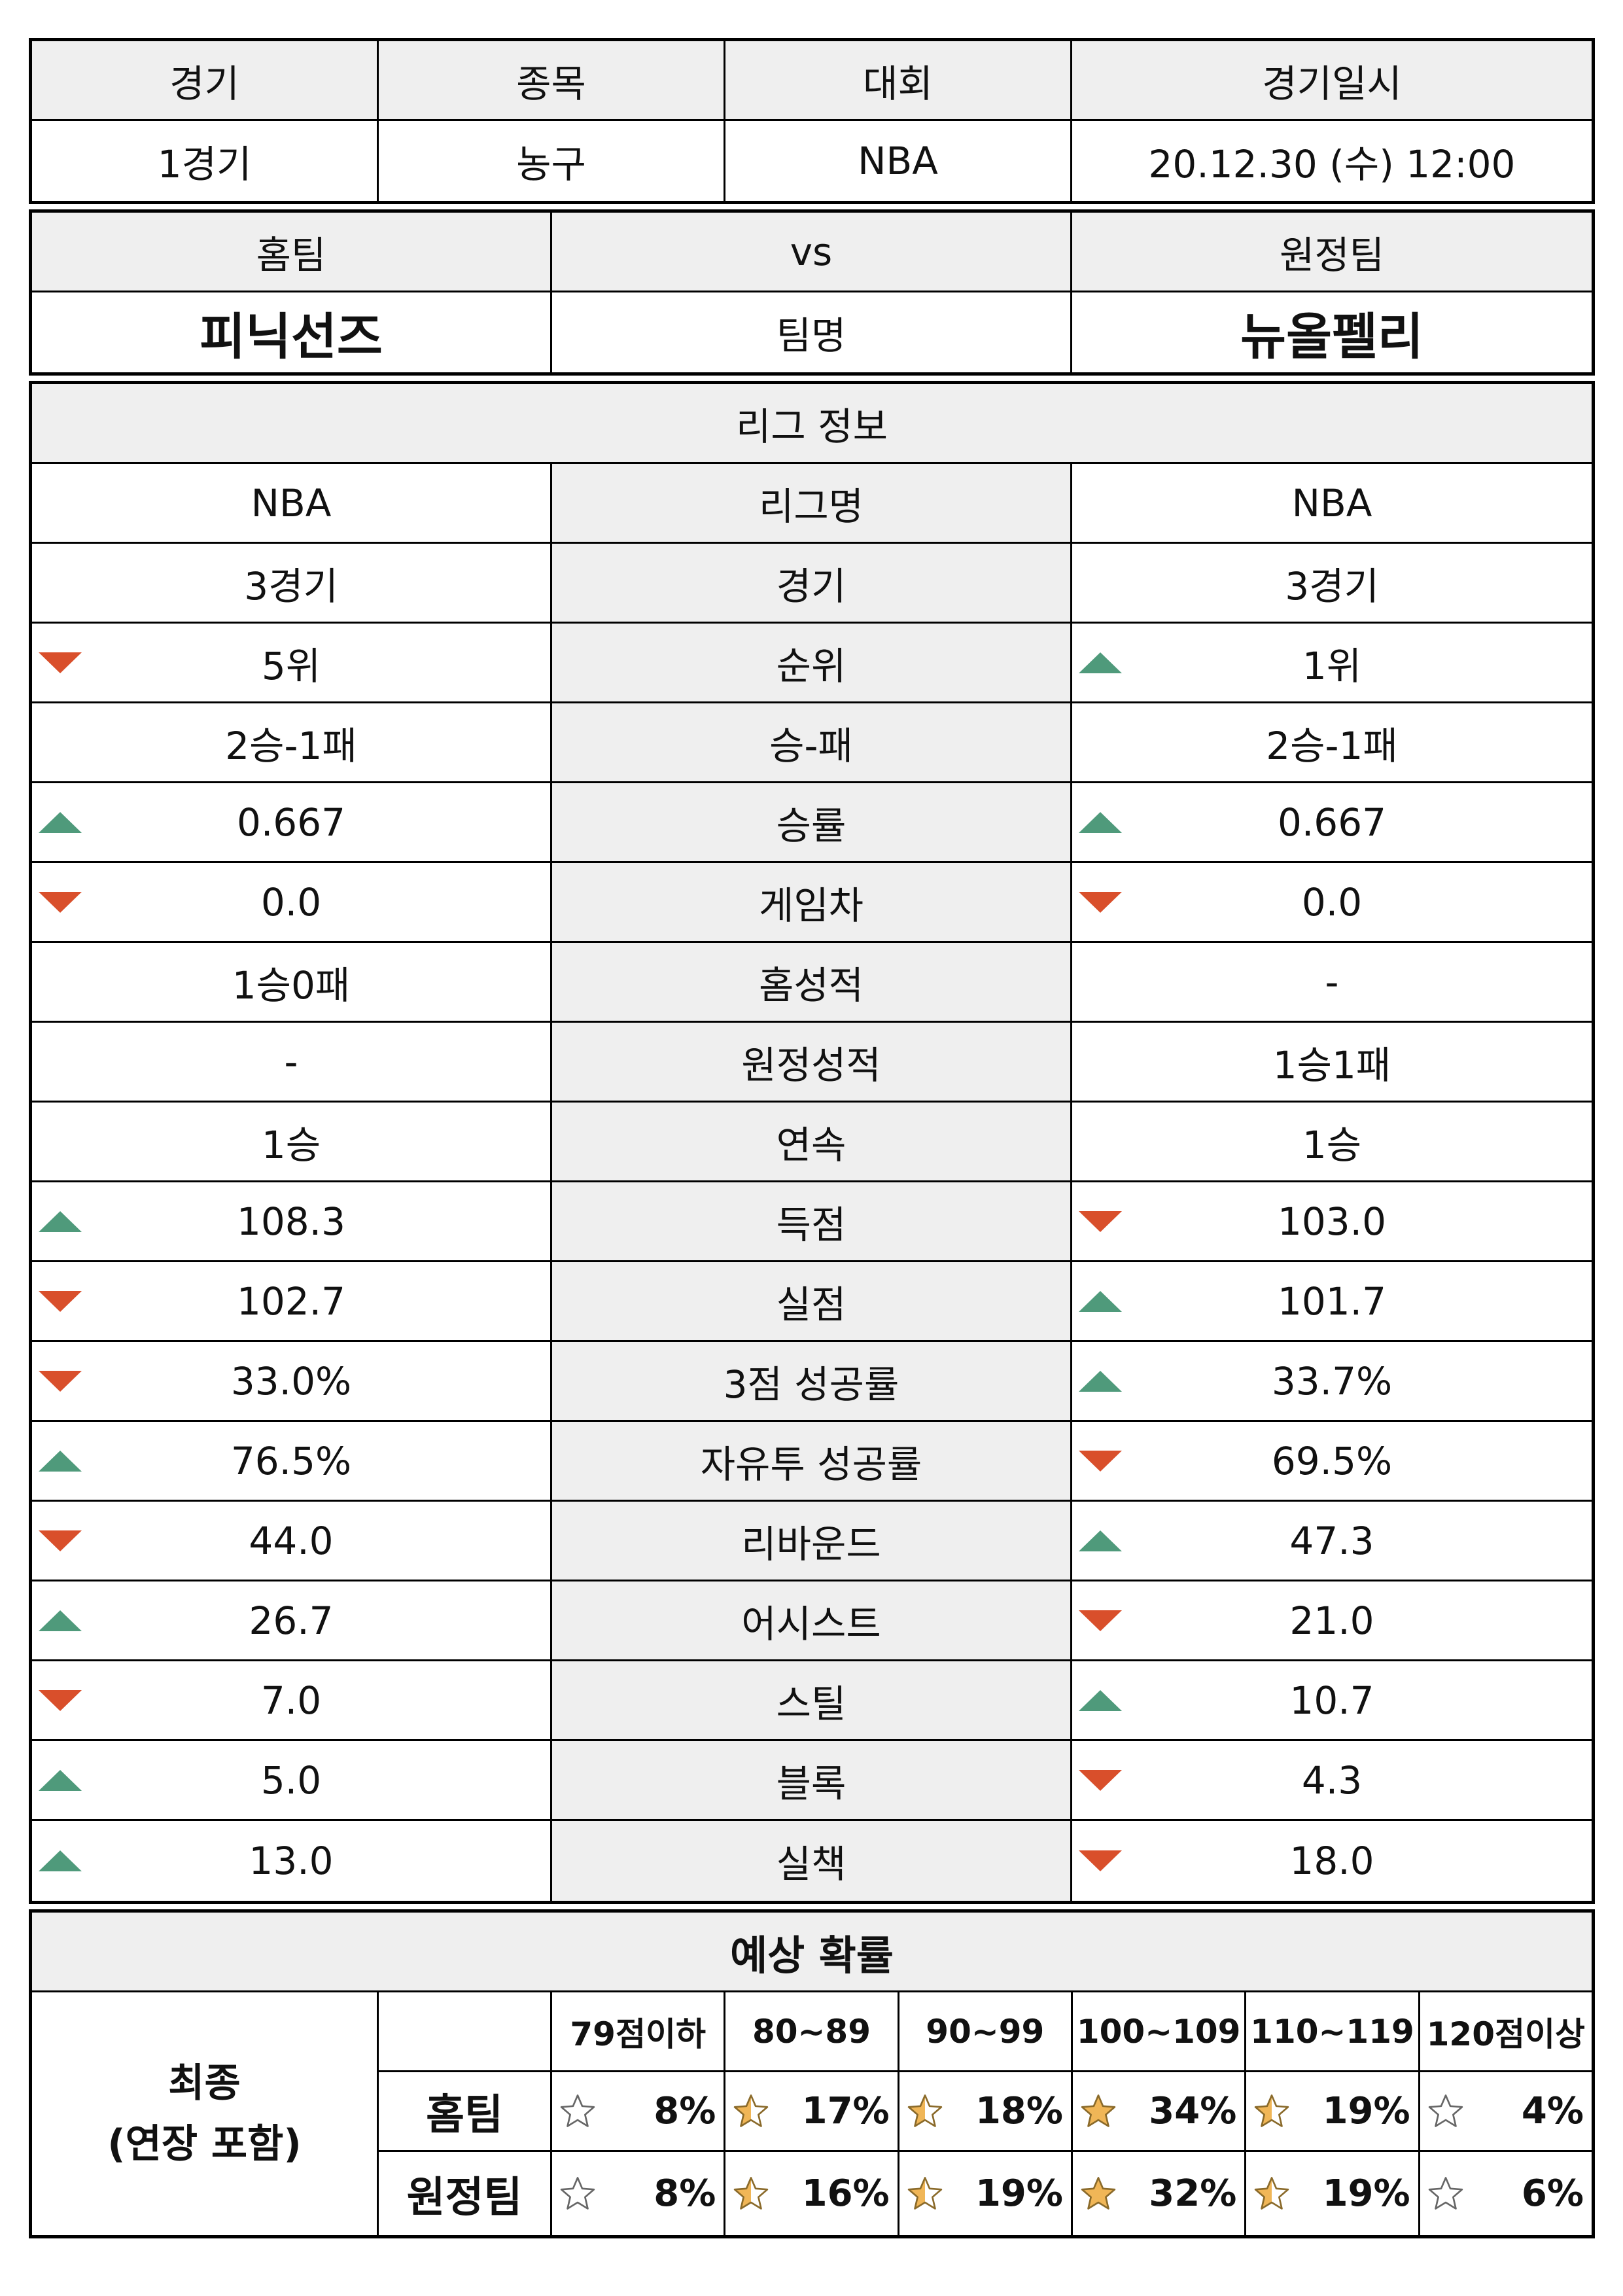  Describe the element at coordinates (1332, 902) in the screenshot. I see `away-stat-value: 0.0` at that location.